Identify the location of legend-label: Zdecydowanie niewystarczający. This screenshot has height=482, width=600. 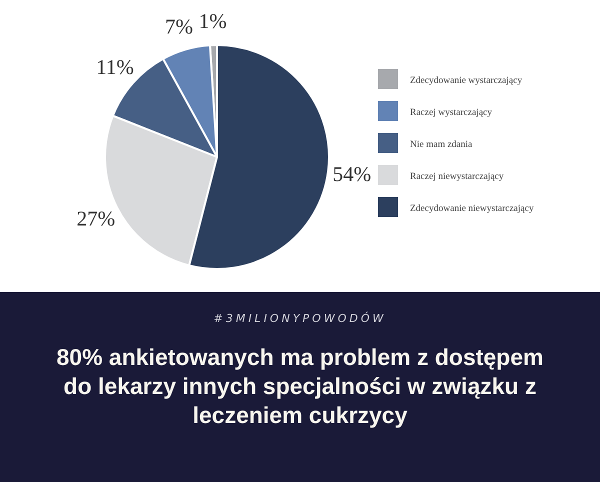
(472, 209).